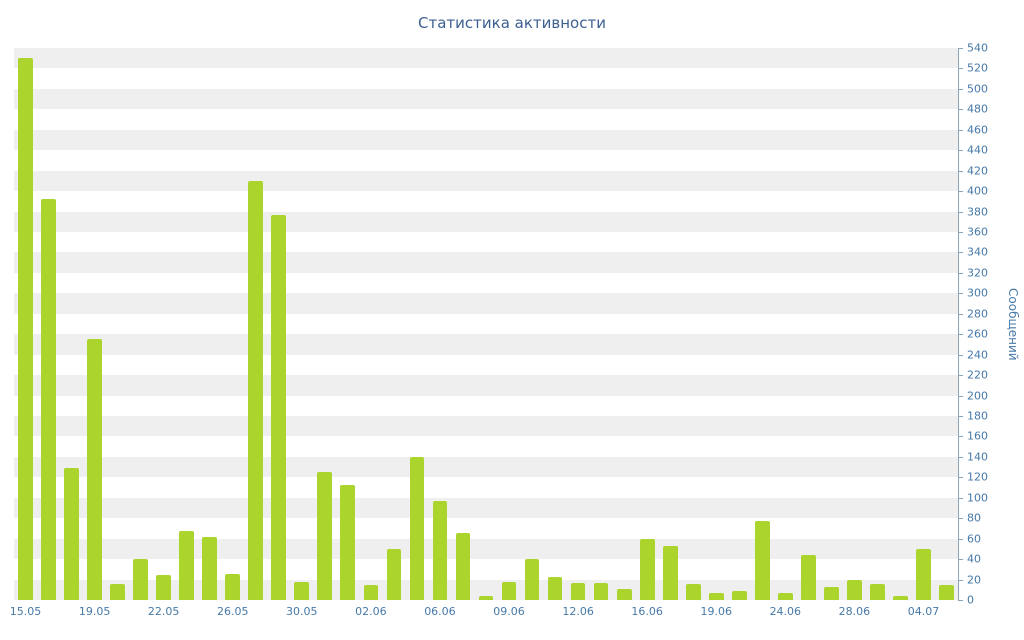  Describe the element at coordinates (977, 457) in the screenshot. I see `y-tick-label: 140` at that location.